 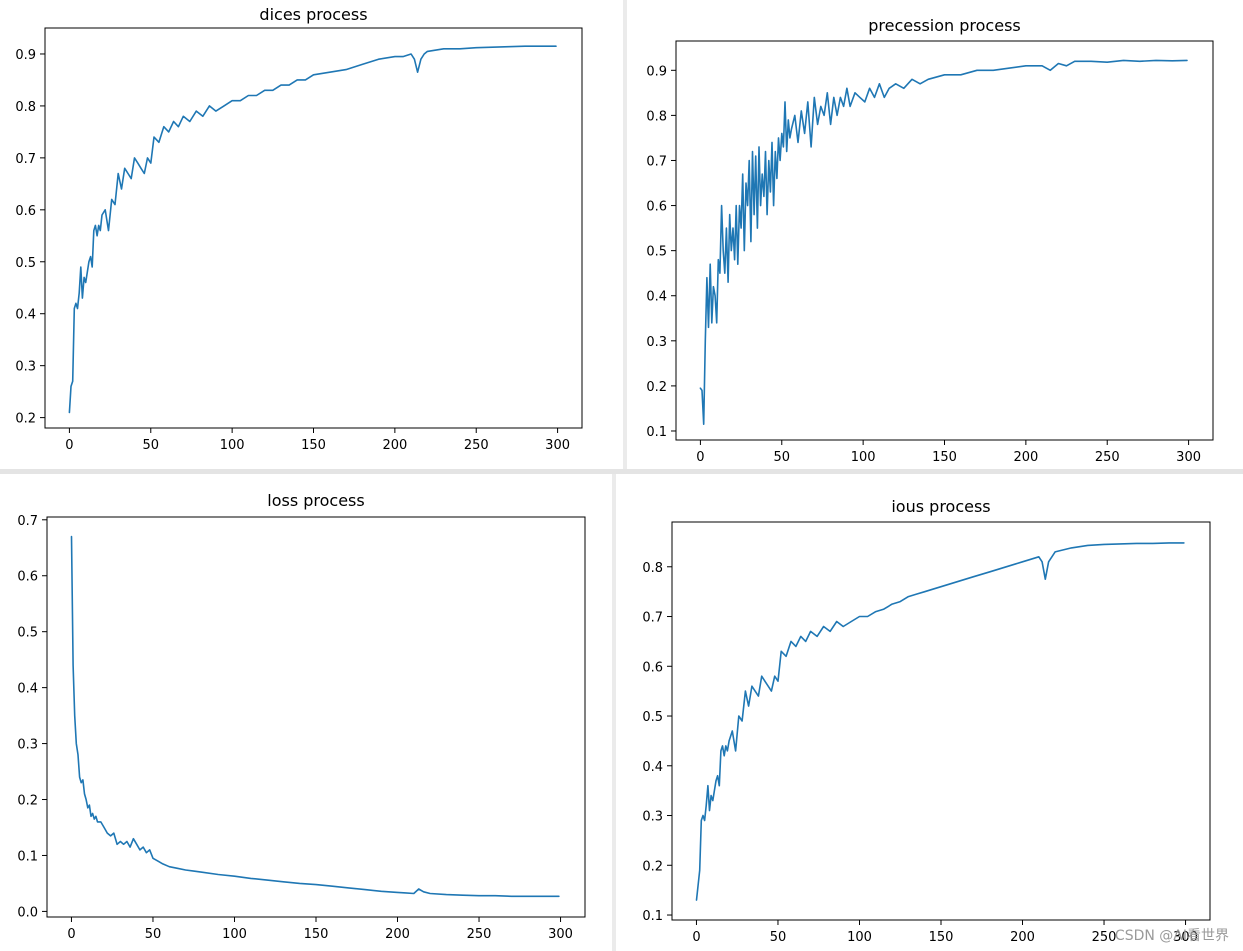 What do you see at coordinates (652, 618) in the screenshot?
I see `ious-y-tick-label: 0.7` at bounding box center [652, 618].